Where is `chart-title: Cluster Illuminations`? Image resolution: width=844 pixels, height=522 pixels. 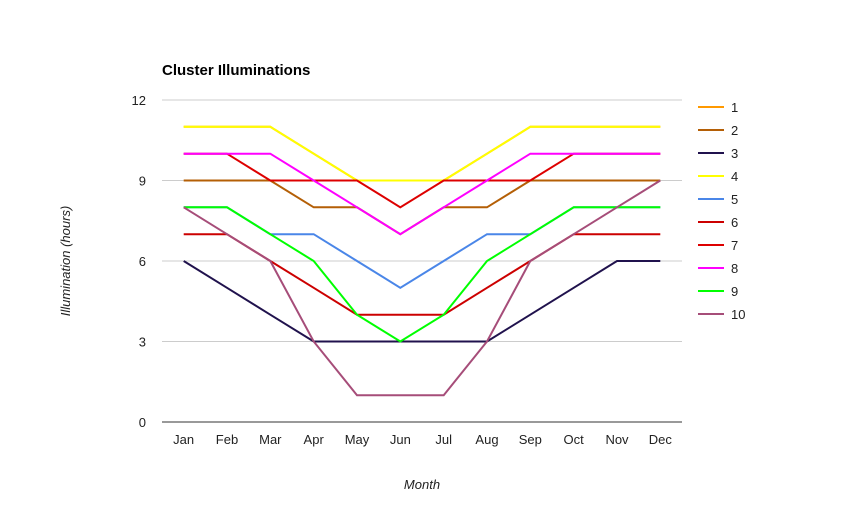 chart-title: Cluster Illuminations is located at coordinates (236, 70).